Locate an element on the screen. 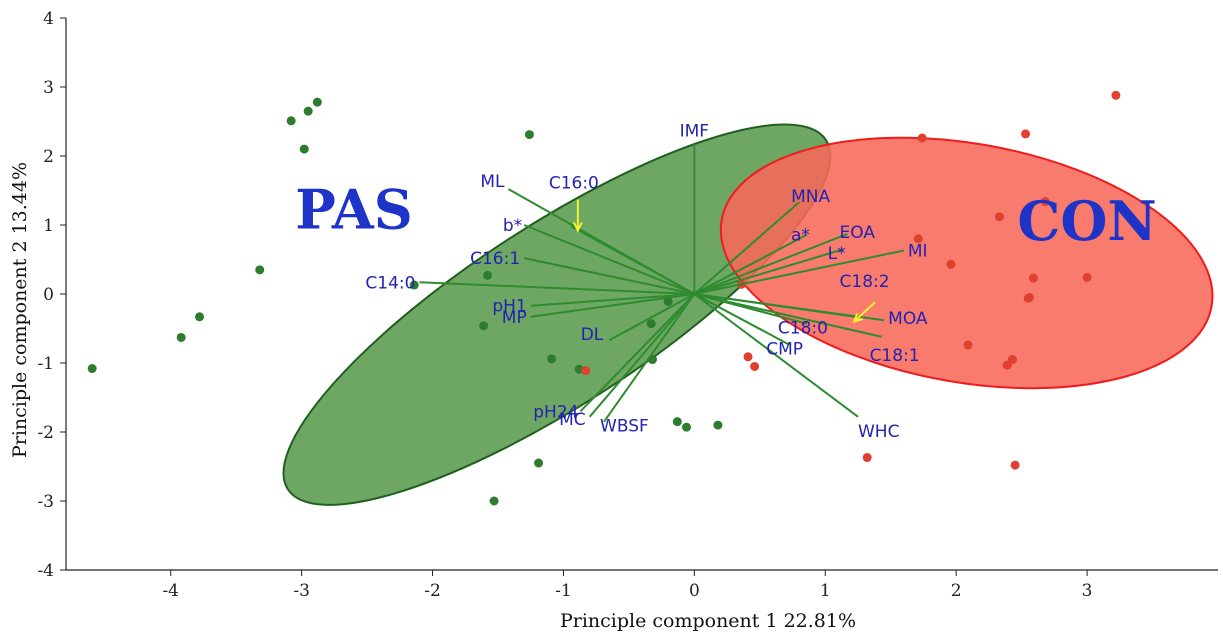 This screenshot has height=638, width=1223. y-tick-label: 1 is located at coordinates (48, 226).